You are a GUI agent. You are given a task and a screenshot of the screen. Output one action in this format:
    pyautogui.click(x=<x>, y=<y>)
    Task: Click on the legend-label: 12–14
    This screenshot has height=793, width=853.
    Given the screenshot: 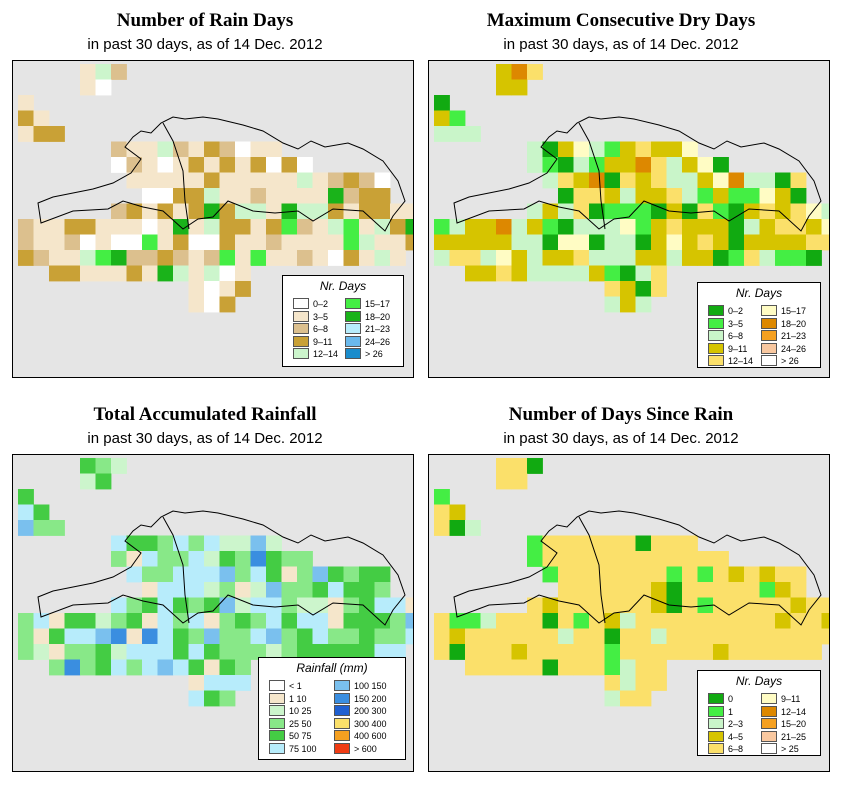 What is the action you would take?
    pyautogui.click(x=741, y=361)
    